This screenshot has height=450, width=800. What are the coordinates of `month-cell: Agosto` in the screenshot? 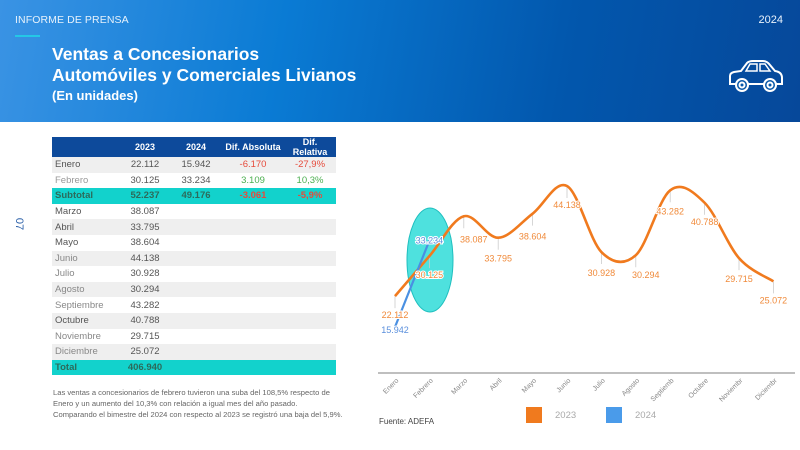 It's located at (86, 289).